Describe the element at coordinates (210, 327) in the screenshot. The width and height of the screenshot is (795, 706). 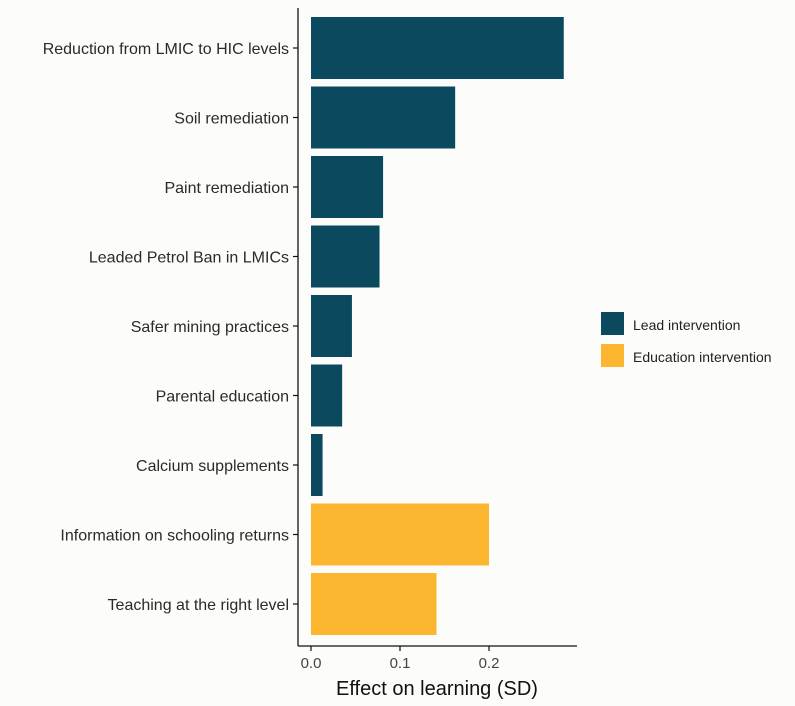
I see `category-label-4: Safer mining practices` at that location.